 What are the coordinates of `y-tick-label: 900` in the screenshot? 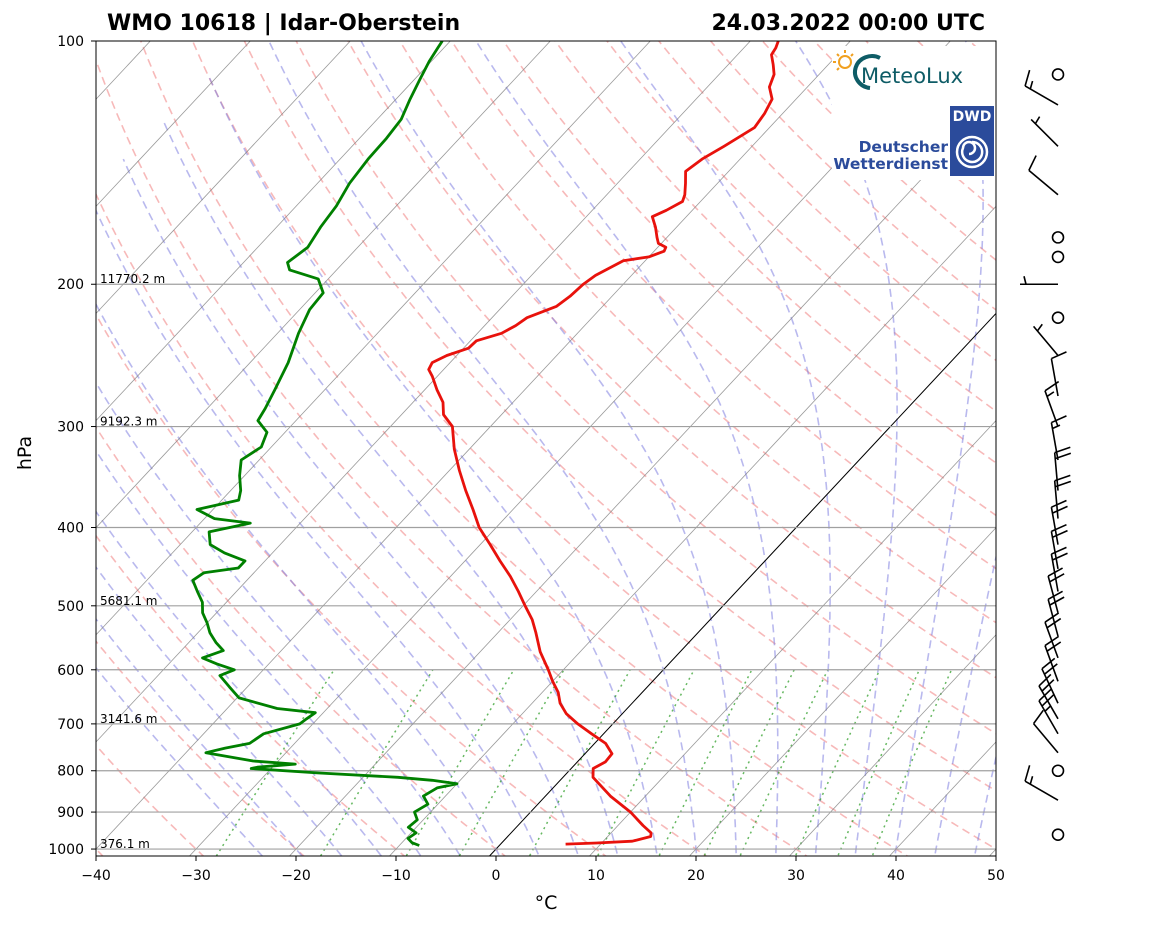 It's located at (70, 813).